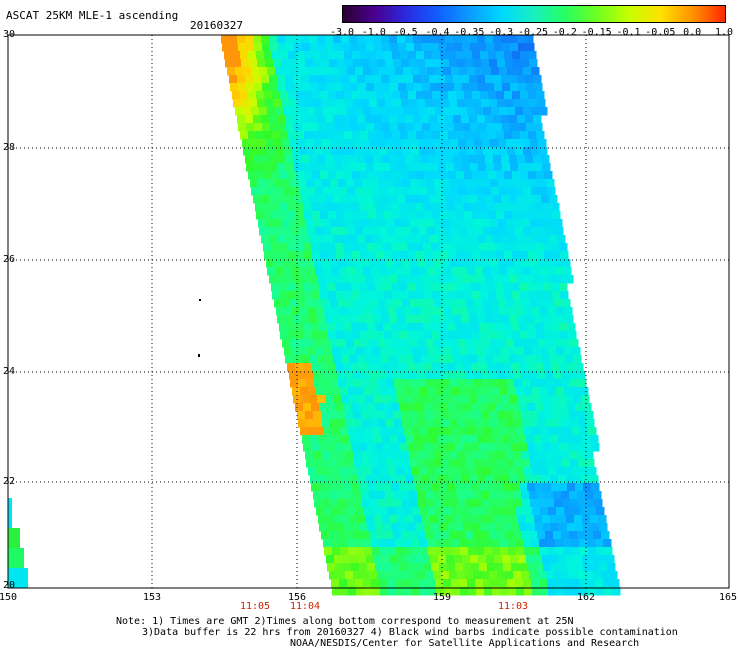 The height and width of the screenshot is (650, 740). Describe the element at coordinates (628, 32) in the screenshot. I see `colorbar-tick-label: -0.1` at that location.